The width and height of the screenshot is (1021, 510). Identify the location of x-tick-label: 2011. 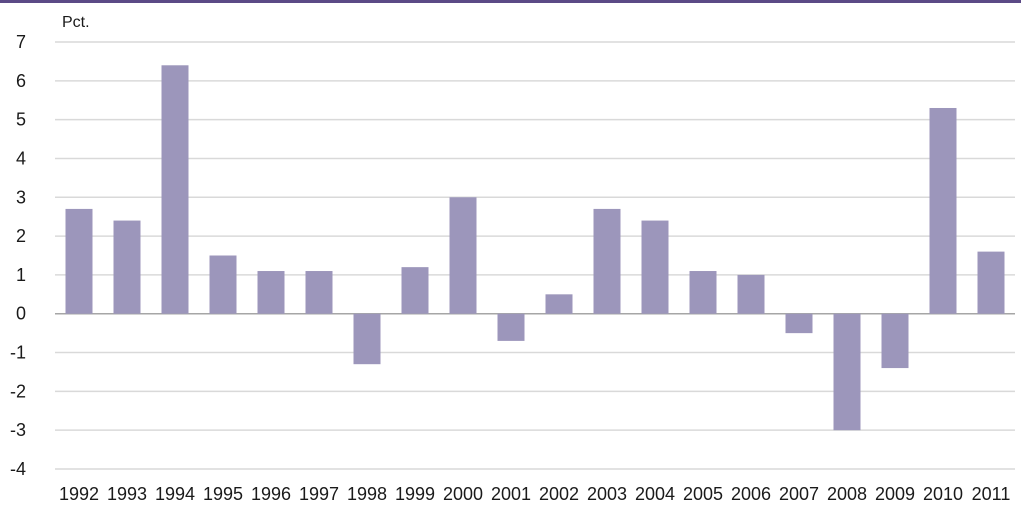
(991, 494).